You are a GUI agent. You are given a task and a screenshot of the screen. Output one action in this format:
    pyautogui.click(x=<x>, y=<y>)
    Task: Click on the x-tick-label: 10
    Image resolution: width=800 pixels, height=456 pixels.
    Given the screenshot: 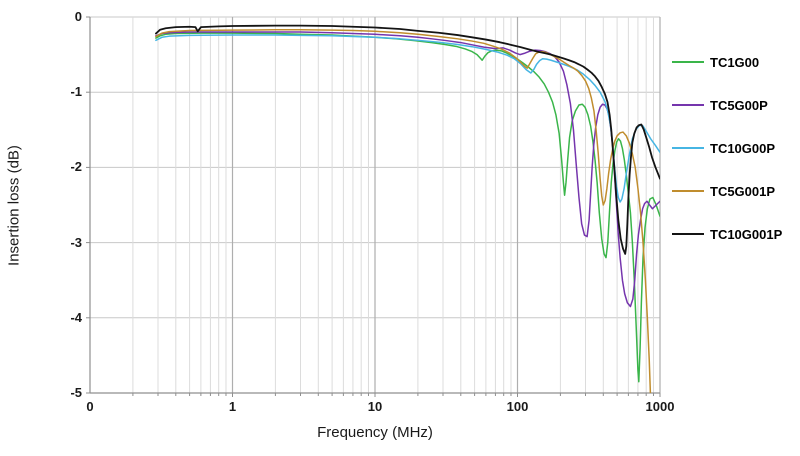 What is the action you would take?
    pyautogui.click(x=375, y=406)
    